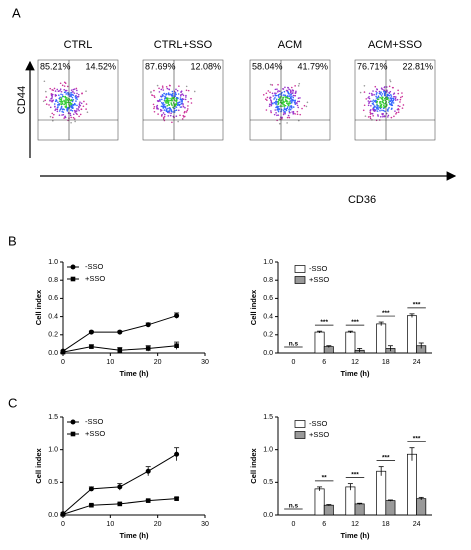 Image resolution: width=471 pixels, height=550 pixels. What do you see at coordinates (355, 373) in the screenshot?
I see `x-axis-label: Time (h)` at bounding box center [355, 373].